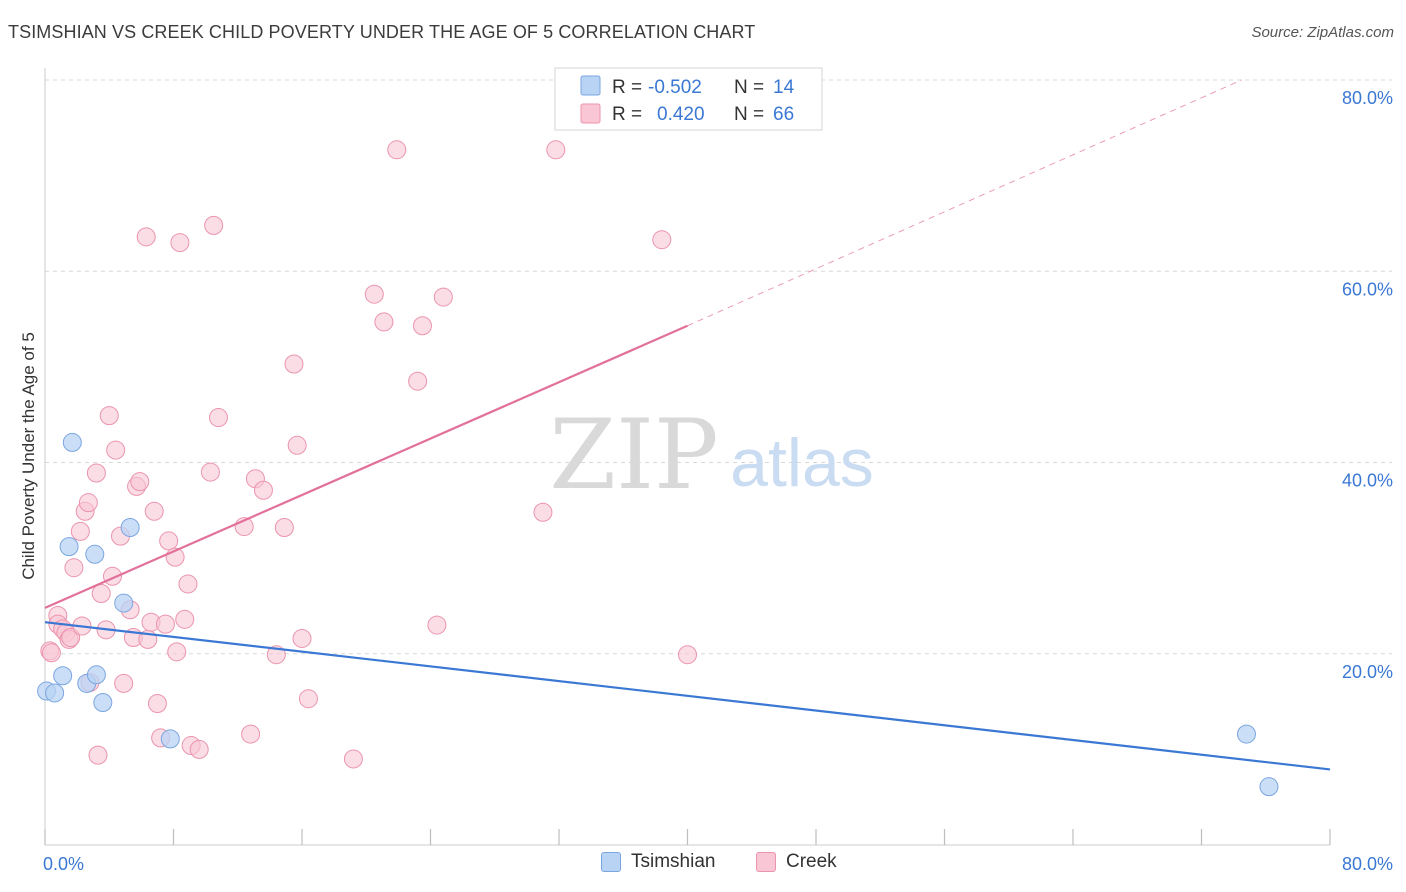 This screenshot has width=1406, height=892. What do you see at coordinates (590, 113) in the screenshot?
I see `creek-legend-swatch` at bounding box center [590, 113].